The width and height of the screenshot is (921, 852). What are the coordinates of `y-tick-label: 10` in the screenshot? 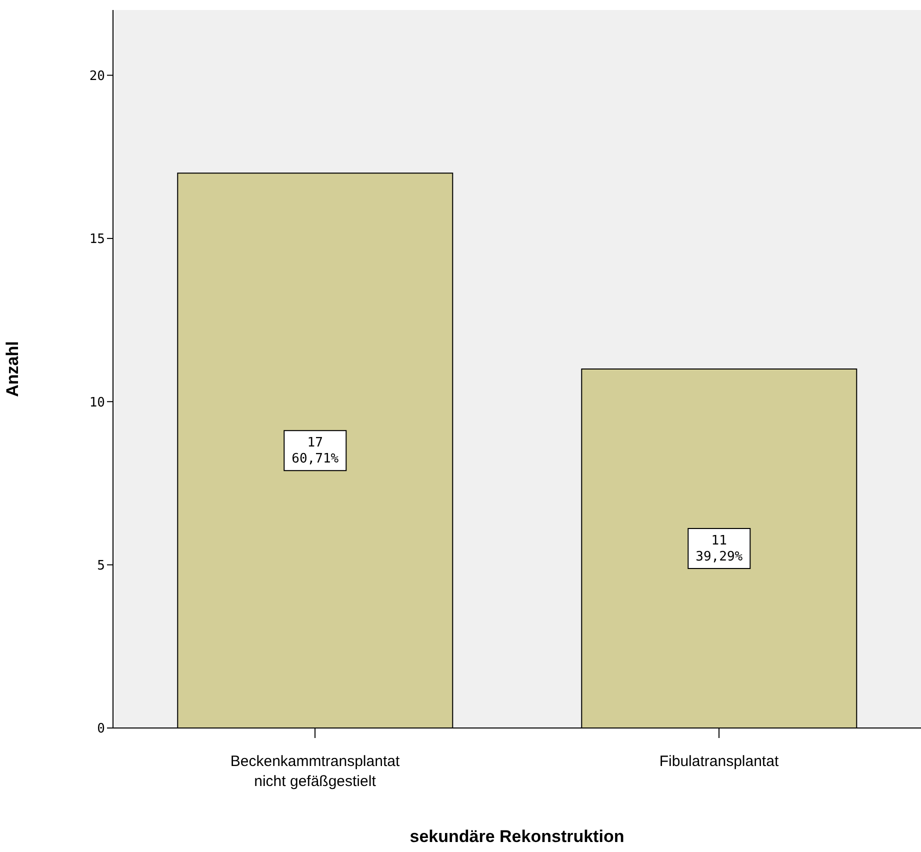 It's located at (97, 402).